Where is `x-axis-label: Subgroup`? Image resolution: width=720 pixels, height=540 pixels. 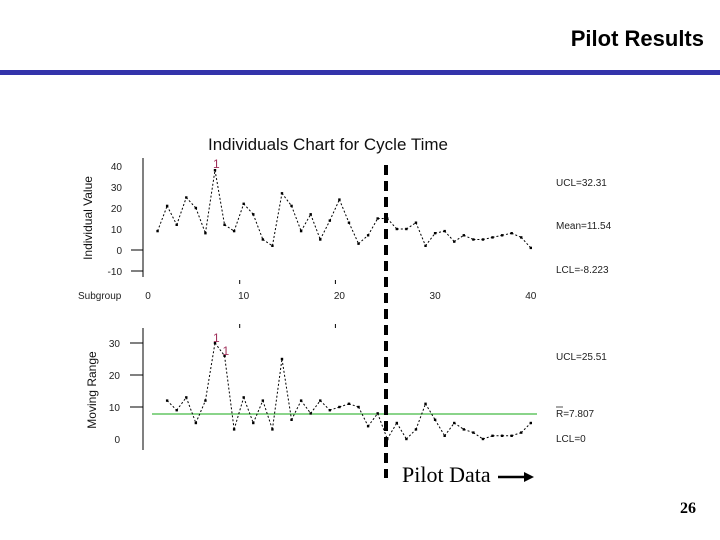 x-axis-label: Subgroup is located at coordinates (100, 296).